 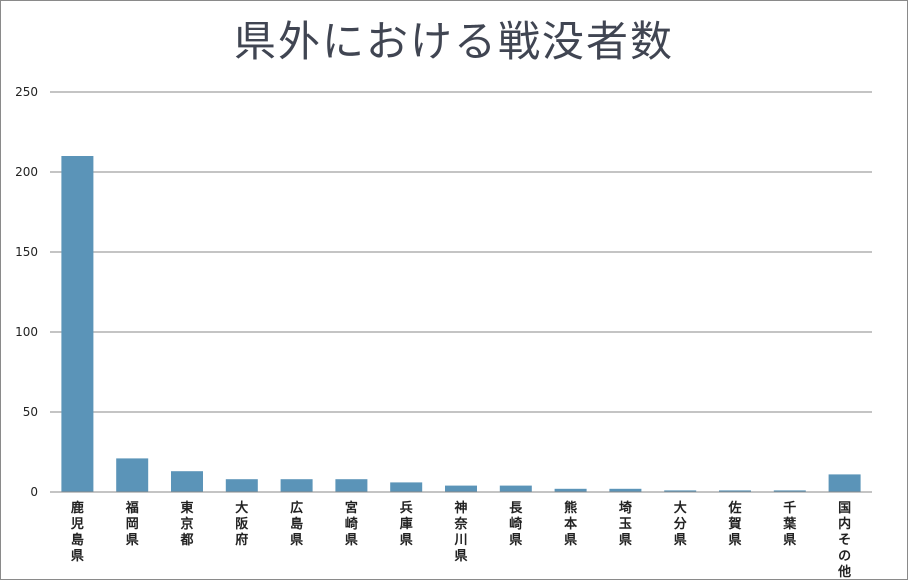 I want to click on x-tick-label: 佐賀県, so click(x=734, y=524).